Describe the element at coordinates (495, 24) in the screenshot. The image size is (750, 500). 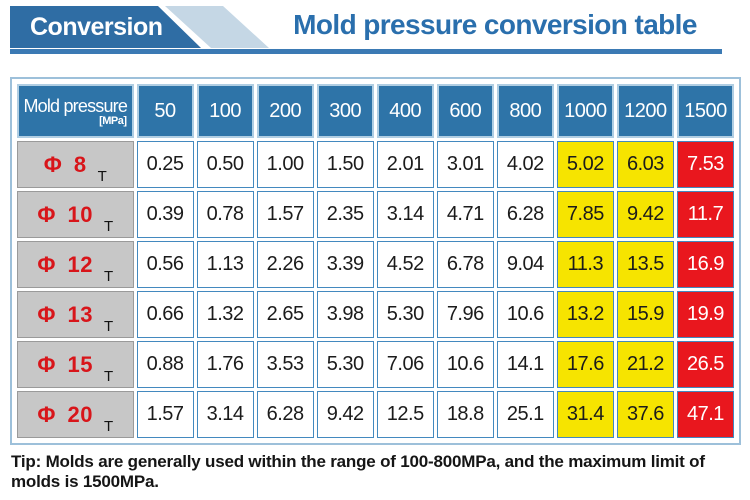
I see `page-title: Mold pressure conversion table` at that location.